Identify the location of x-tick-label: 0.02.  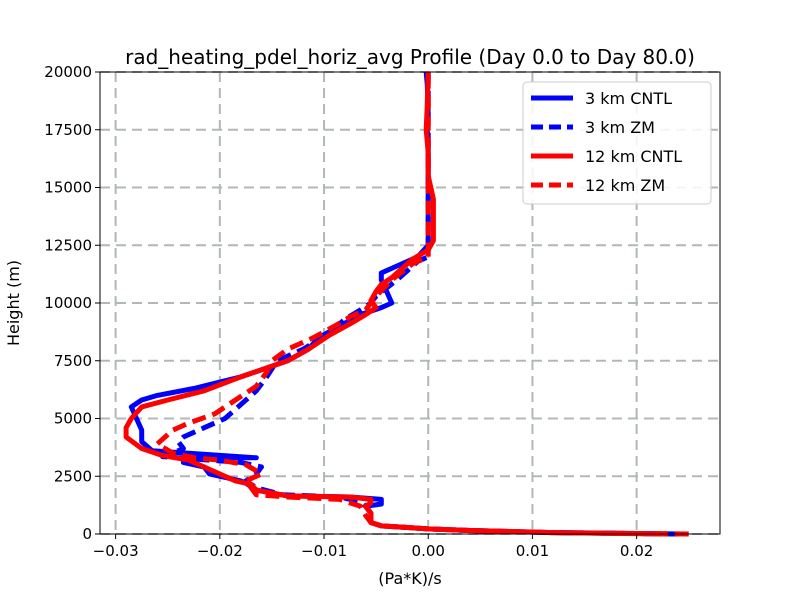
(636, 551).